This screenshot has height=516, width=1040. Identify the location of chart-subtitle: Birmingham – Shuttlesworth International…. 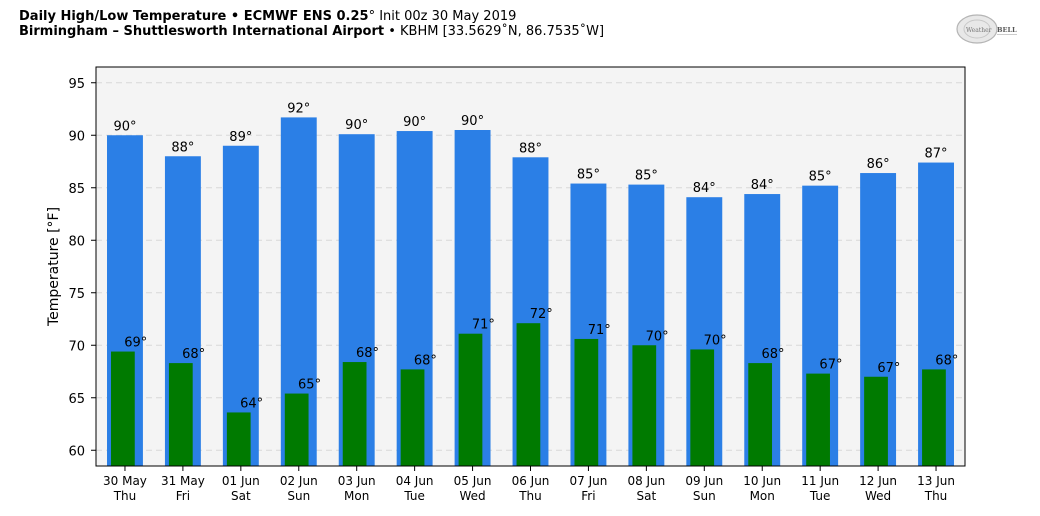
(311, 31).